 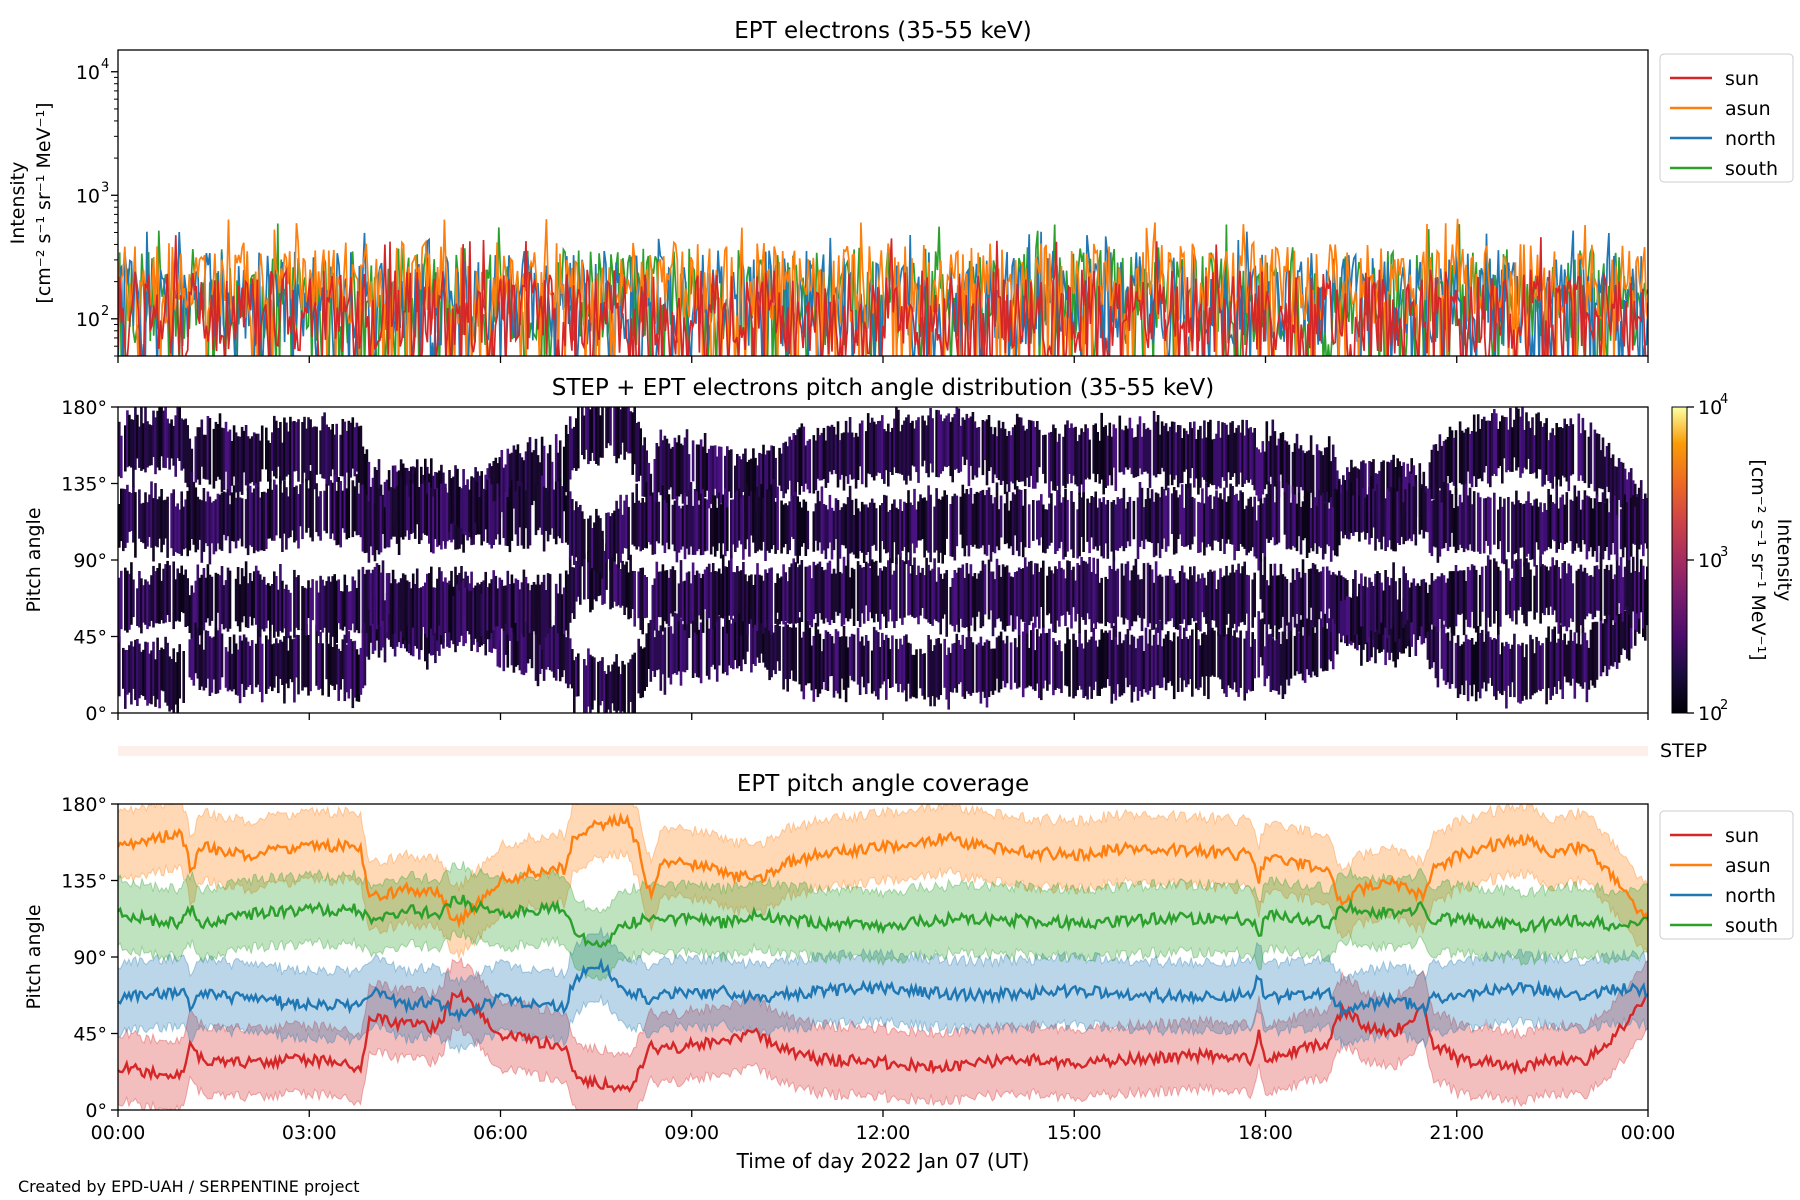 I want to click on y-tick-label: 45°, so click(x=90, y=638).